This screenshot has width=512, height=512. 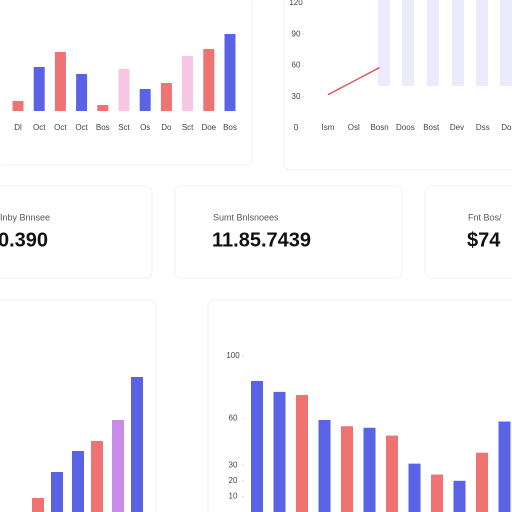 What do you see at coordinates (296, 127) in the screenshot?
I see `y-tick-label: 0` at bounding box center [296, 127].